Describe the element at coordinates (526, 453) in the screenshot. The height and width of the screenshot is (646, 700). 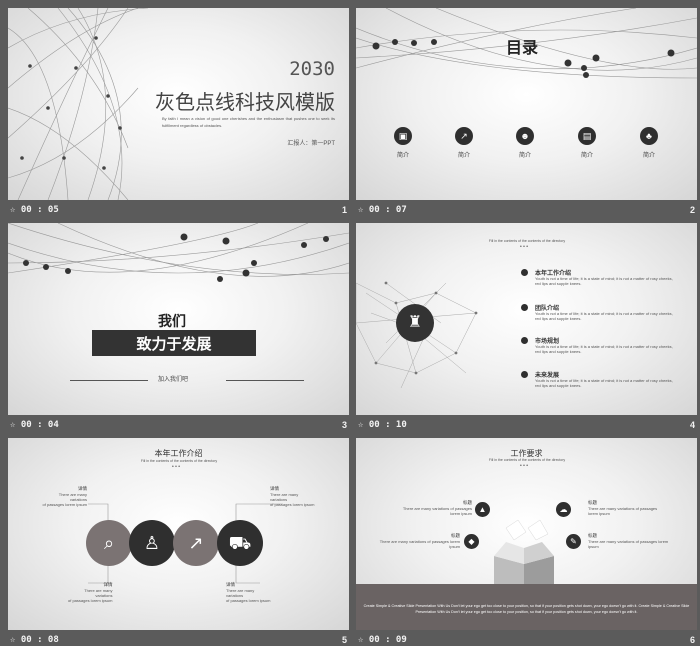
I see `slide-title: 工作要求` at that location.